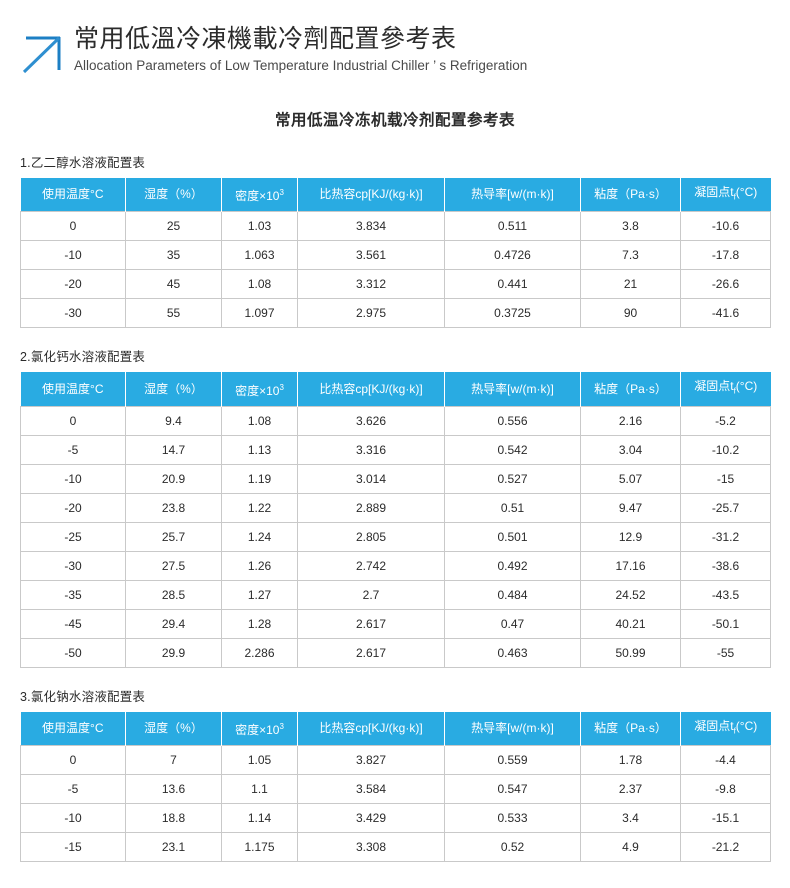  I want to click on table-row: -30 27.5 1.26 2.742 0.492 17.16 -38.6, so click(395, 565).